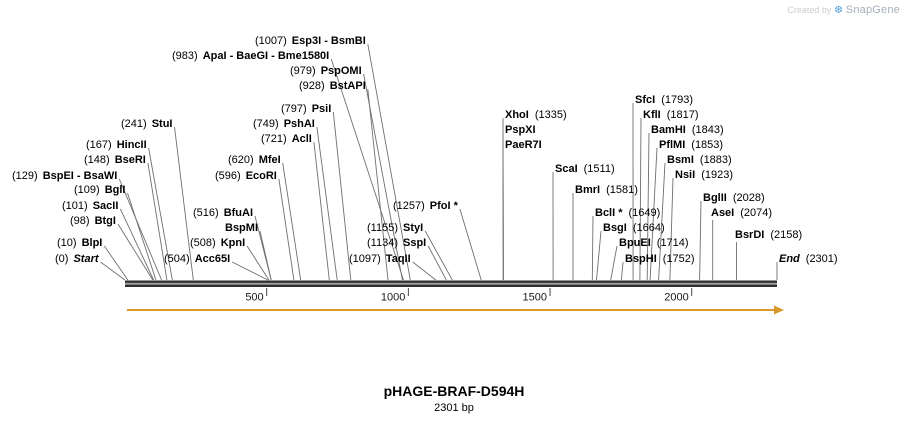 This screenshot has height=423, width=908. I want to click on site-label-BfuAI: (516) BfuAI, so click(223, 213).